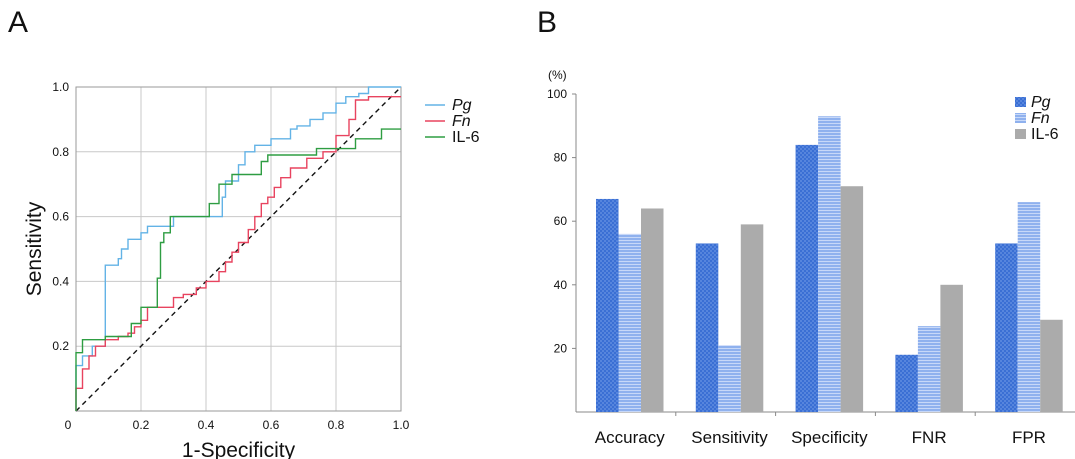 This screenshot has height=459, width=1075. What do you see at coordinates (1006, 327) in the screenshot?
I see `bar-pg-fpr` at bounding box center [1006, 327].